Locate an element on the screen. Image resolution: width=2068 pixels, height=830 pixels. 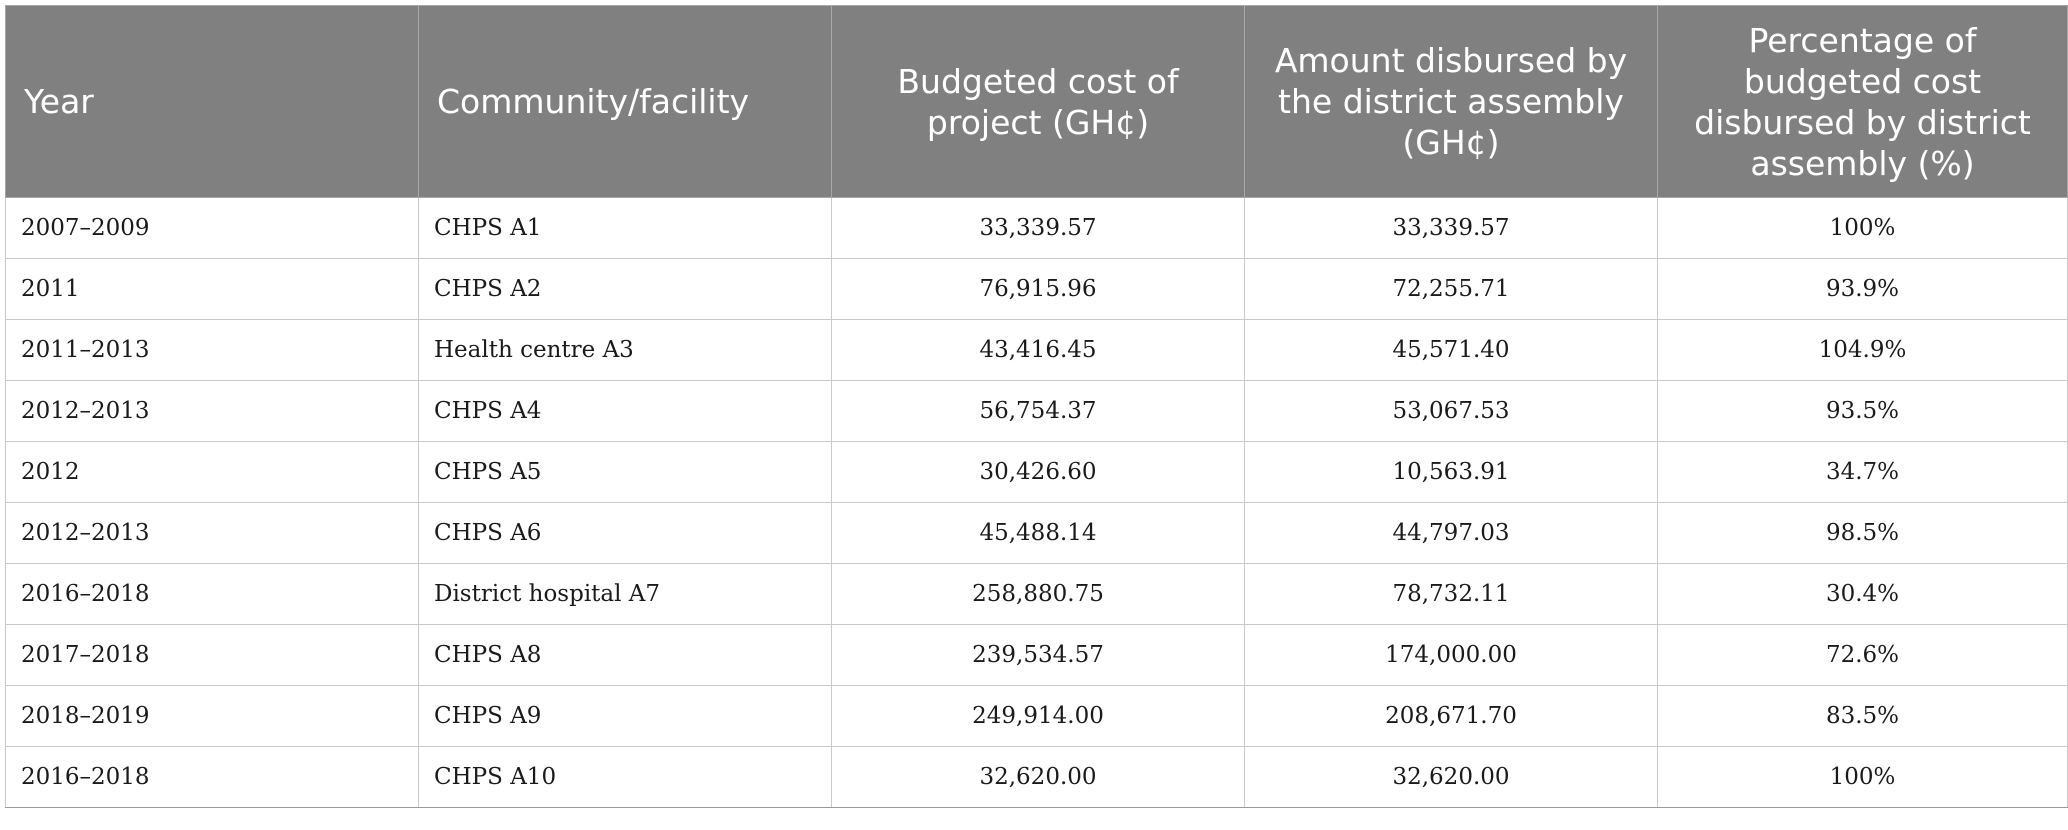
cell-facility: Health centre A3 is located at coordinates (625, 350).